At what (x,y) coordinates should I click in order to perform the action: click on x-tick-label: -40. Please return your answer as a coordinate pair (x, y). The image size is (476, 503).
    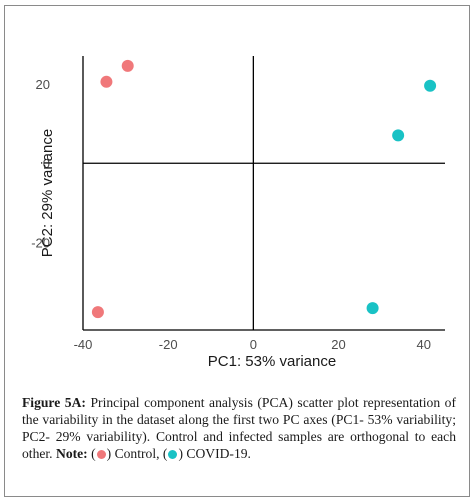
    Looking at the image, I should click on (83, 344).